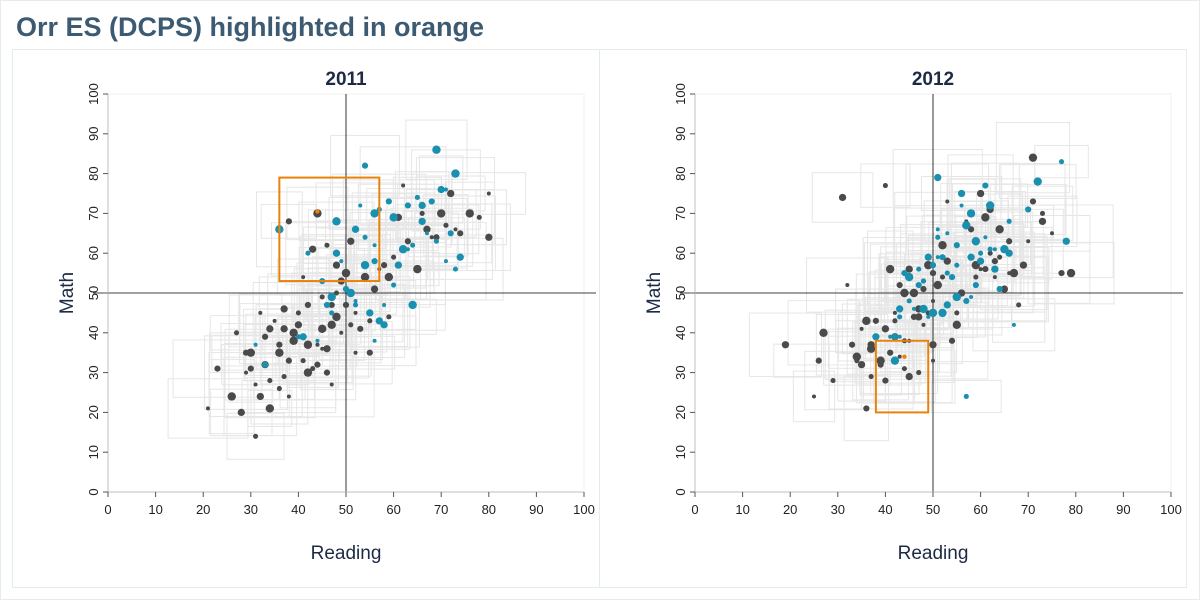  What do you see at coordinates (1076, 509) in the screenshot?
I see `x-tick-label: 80` at bounding box center [1076, 509].